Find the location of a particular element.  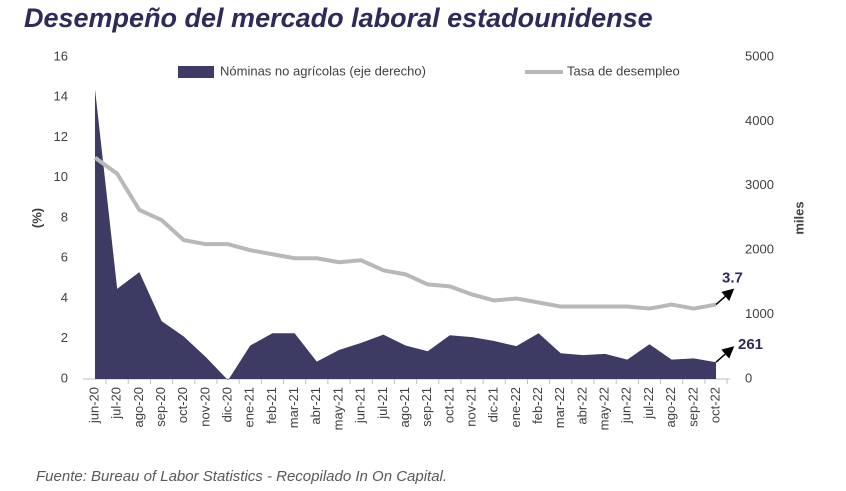

x-tick-label: sep-20 is located at coordinates (160, 407).